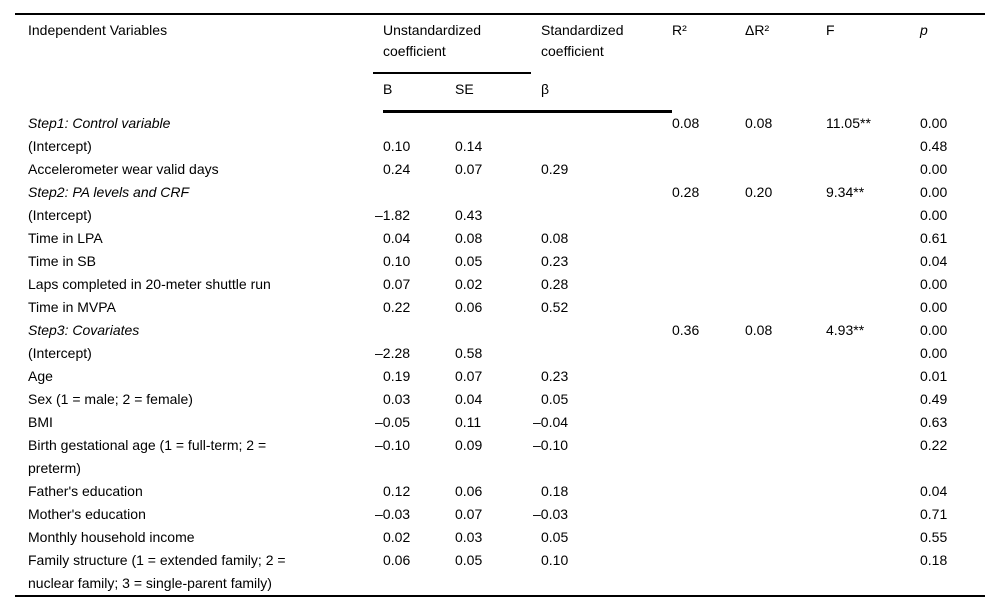  Describe the element at coordinates (759, 191) in the screenshot. I see `cell-dr2: 0.20` at that location.